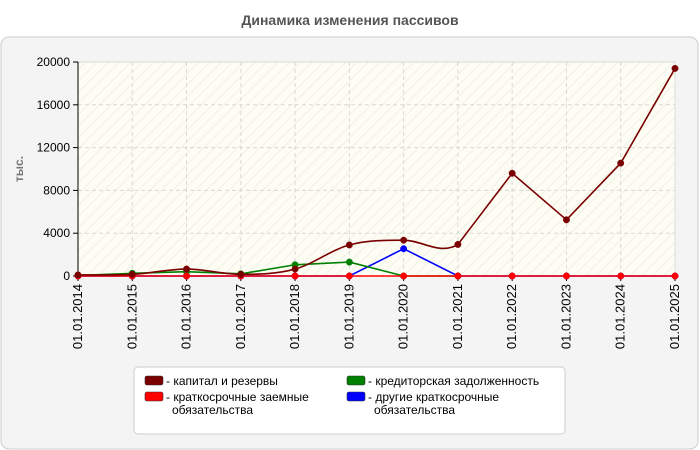 This screenshot has height=450, width=700. What do you see at coordinates (77, 316) in the screenshot?
I see `x-tick-label: 01.01.2014` at bounding box center [77, 316].